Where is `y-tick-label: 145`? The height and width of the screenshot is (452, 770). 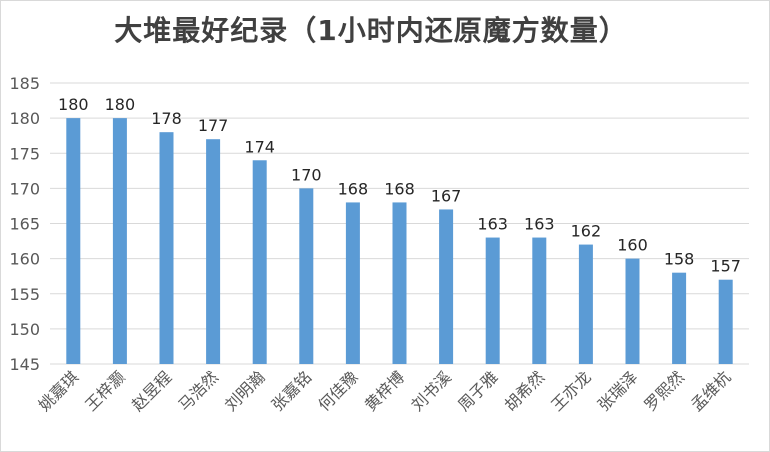 y-tick-label: 145 is located at coordinates (24, 364).